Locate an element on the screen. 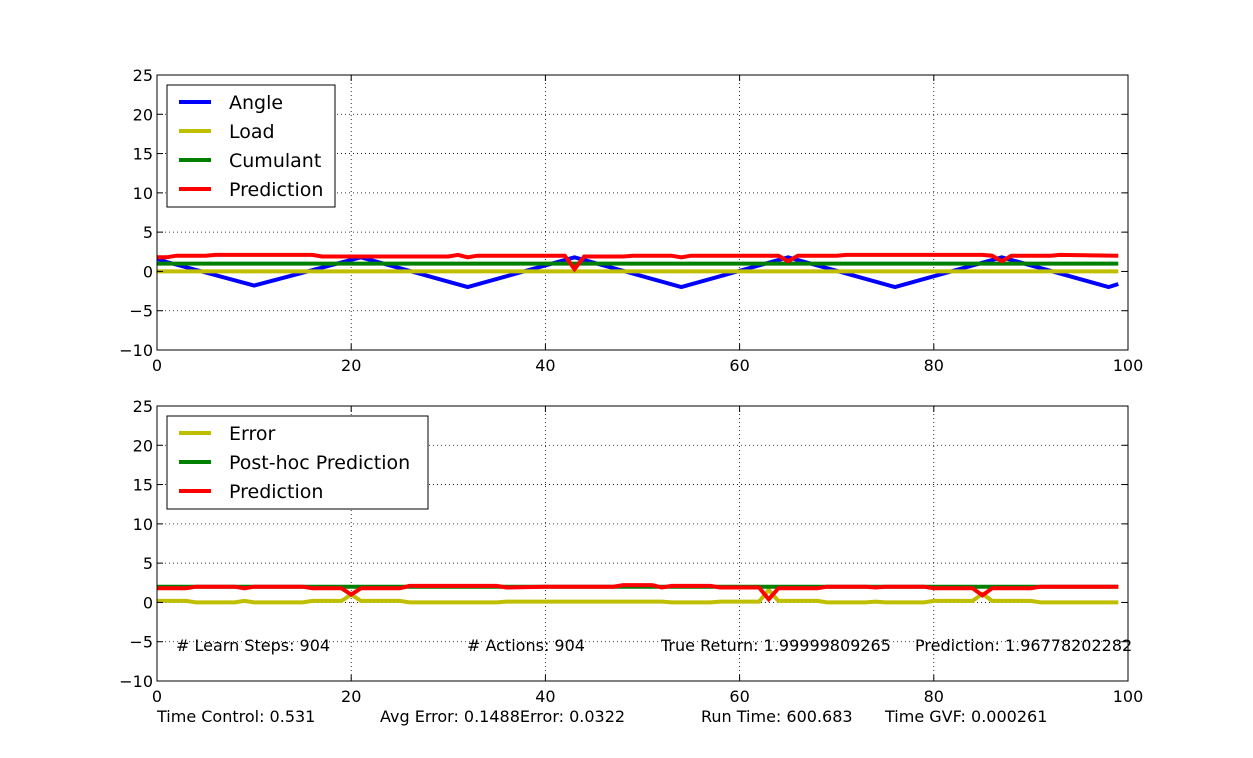  avg-error-text: Avg Error: 0.1488Error: 0.0322 is located at coordinates (502, 716).